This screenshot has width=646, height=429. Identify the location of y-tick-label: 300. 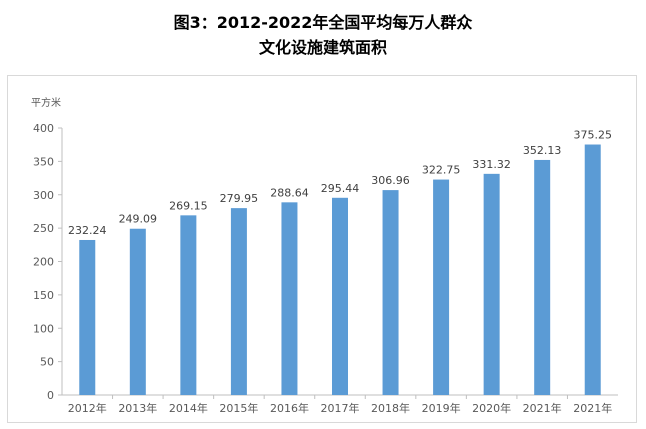
(43, 195).